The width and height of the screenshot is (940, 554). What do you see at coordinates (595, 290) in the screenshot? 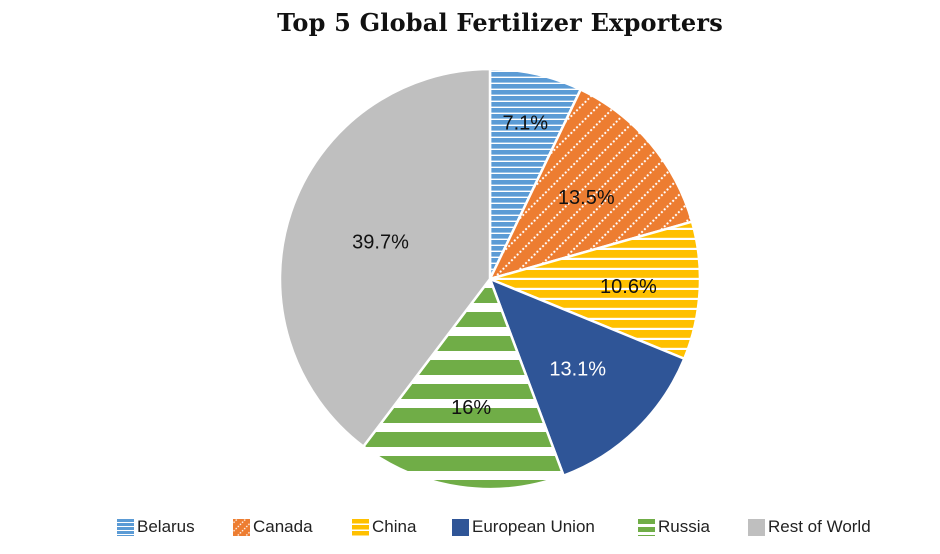
I see `pie-slice-china` at bounding box center [595, 290].